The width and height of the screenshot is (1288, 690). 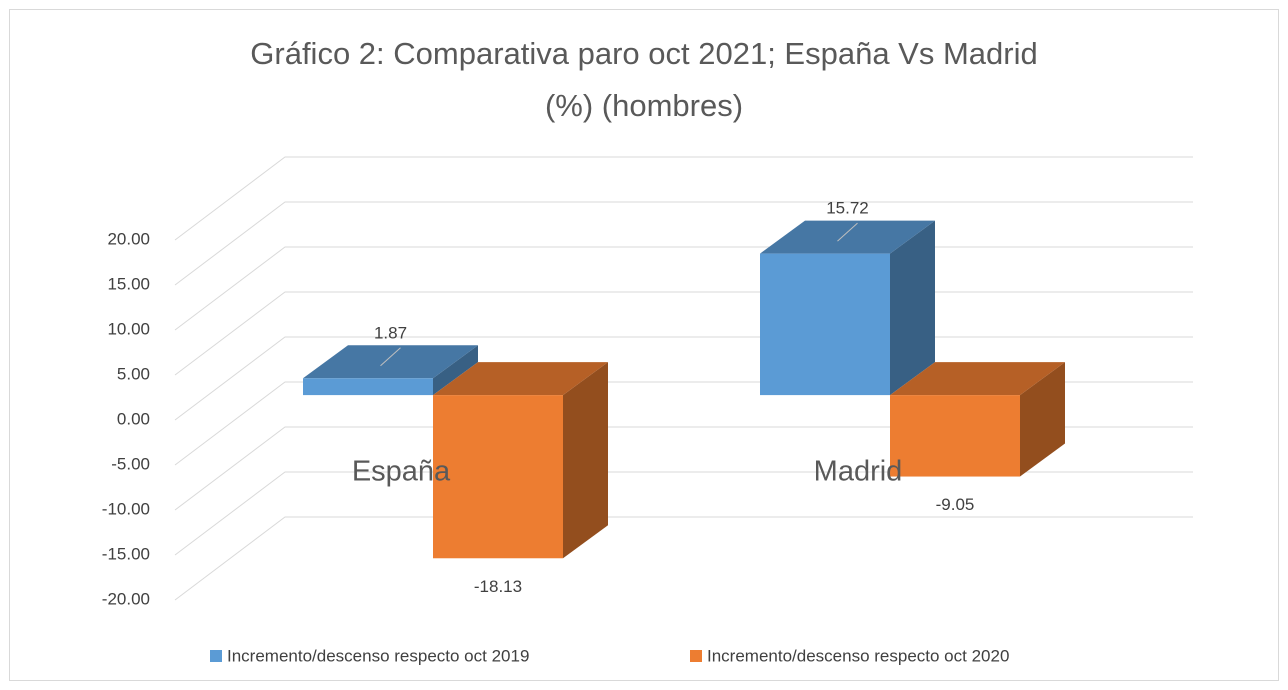 I want to click on legend-label: Incremento/descenso respecto oct 2019, so click(x=378, y=655).